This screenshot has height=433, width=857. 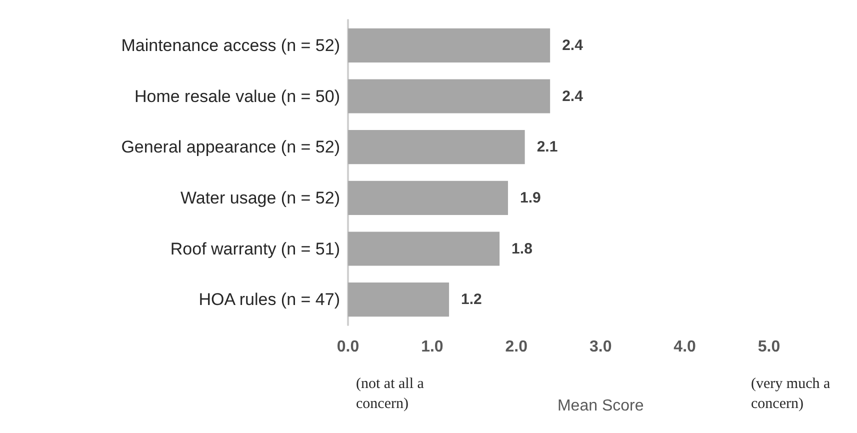 I want to click on text: (very much a concern), so click(x=792, y=394).